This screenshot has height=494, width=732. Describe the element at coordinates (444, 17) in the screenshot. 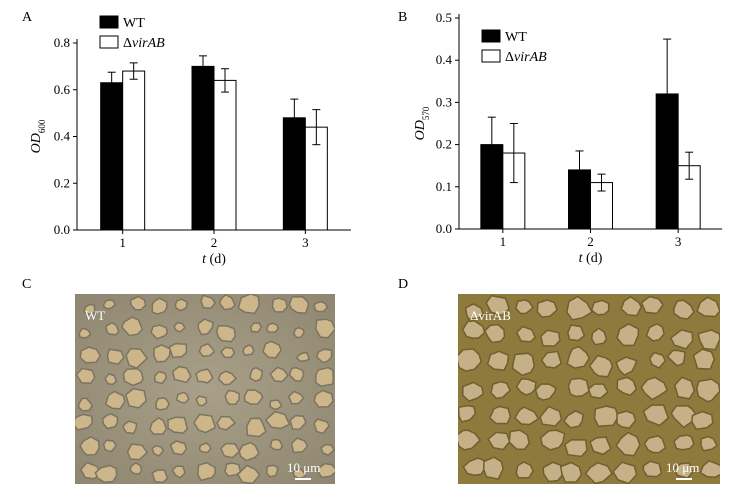

I see `chart-b-y-tick-label: 0.5` at that location.